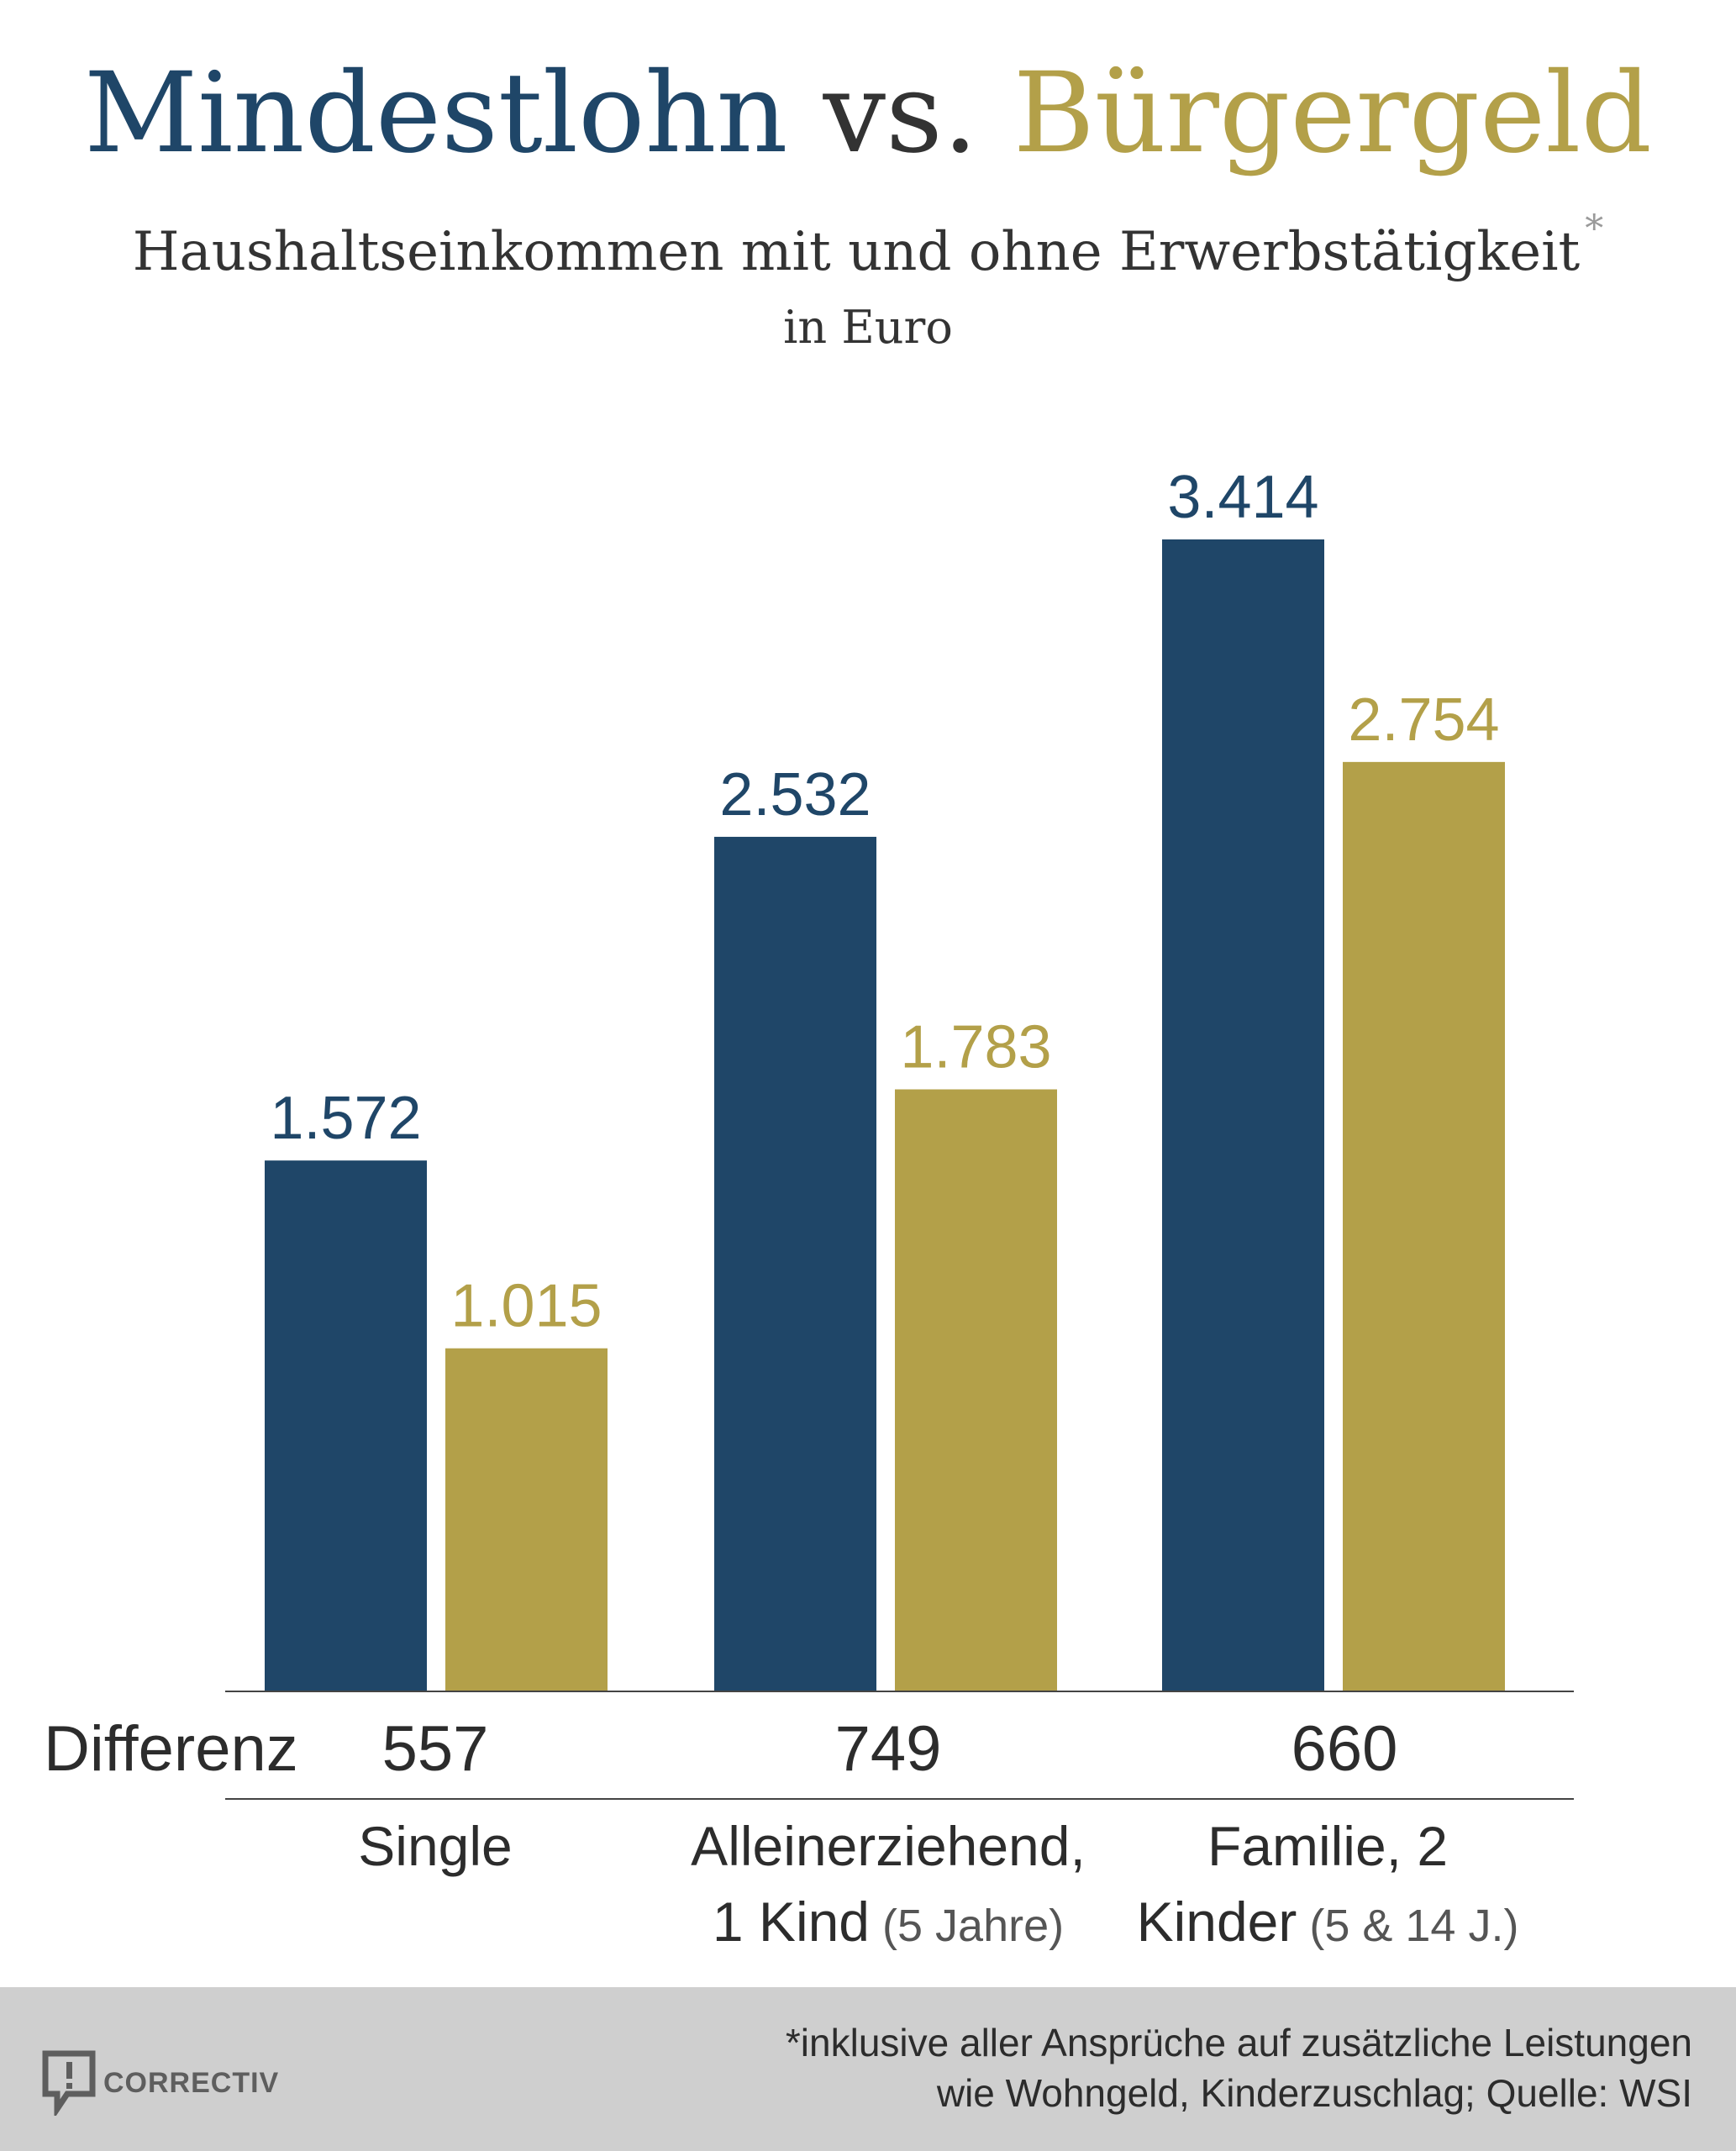 The height and width of the screenshot is (2151, 1736). What do you see at coordinates (526, 1519) in the screenshot?
I see `bar-buergergeld-single` at bounding box center [526, 1519].